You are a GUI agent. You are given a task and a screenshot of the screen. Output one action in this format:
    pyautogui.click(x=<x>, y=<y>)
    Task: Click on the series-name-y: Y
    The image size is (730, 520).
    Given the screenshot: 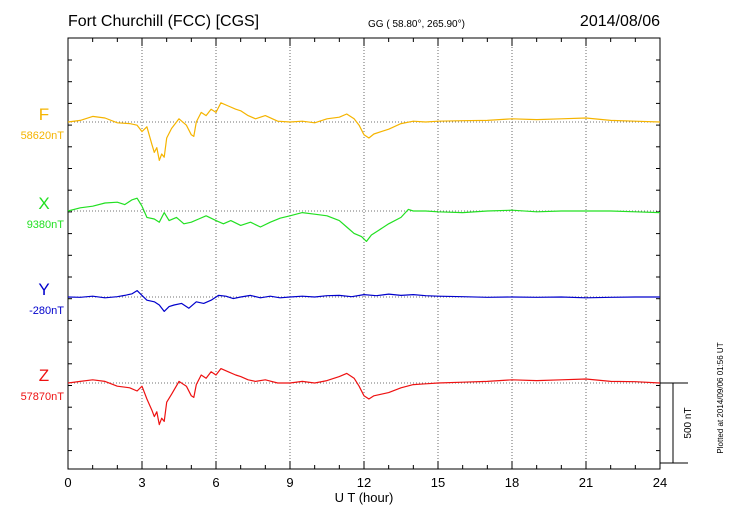 What is the action you would take?
    pyautogui.click(x=43, y=289)
    